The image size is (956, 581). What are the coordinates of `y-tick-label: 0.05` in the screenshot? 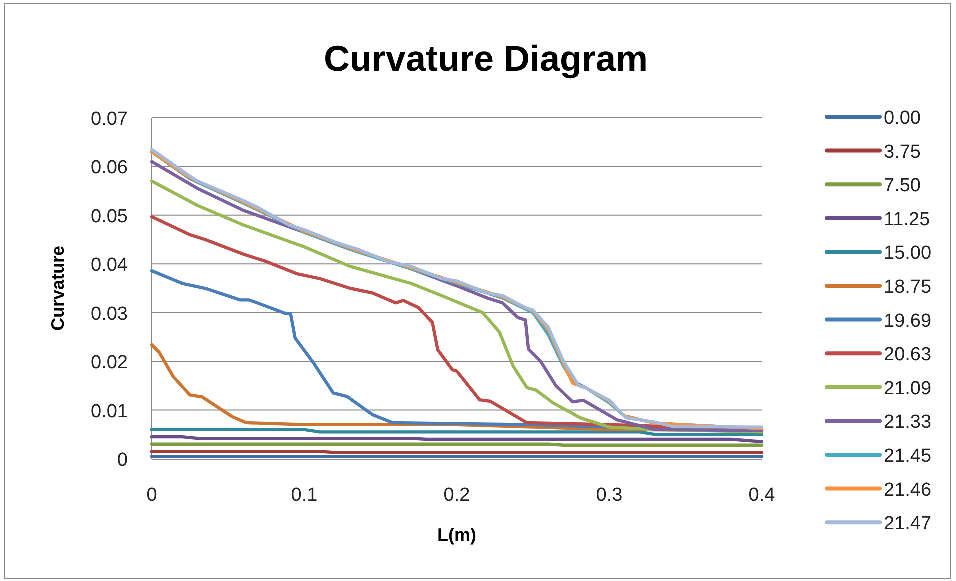 It's located at (109, 217).